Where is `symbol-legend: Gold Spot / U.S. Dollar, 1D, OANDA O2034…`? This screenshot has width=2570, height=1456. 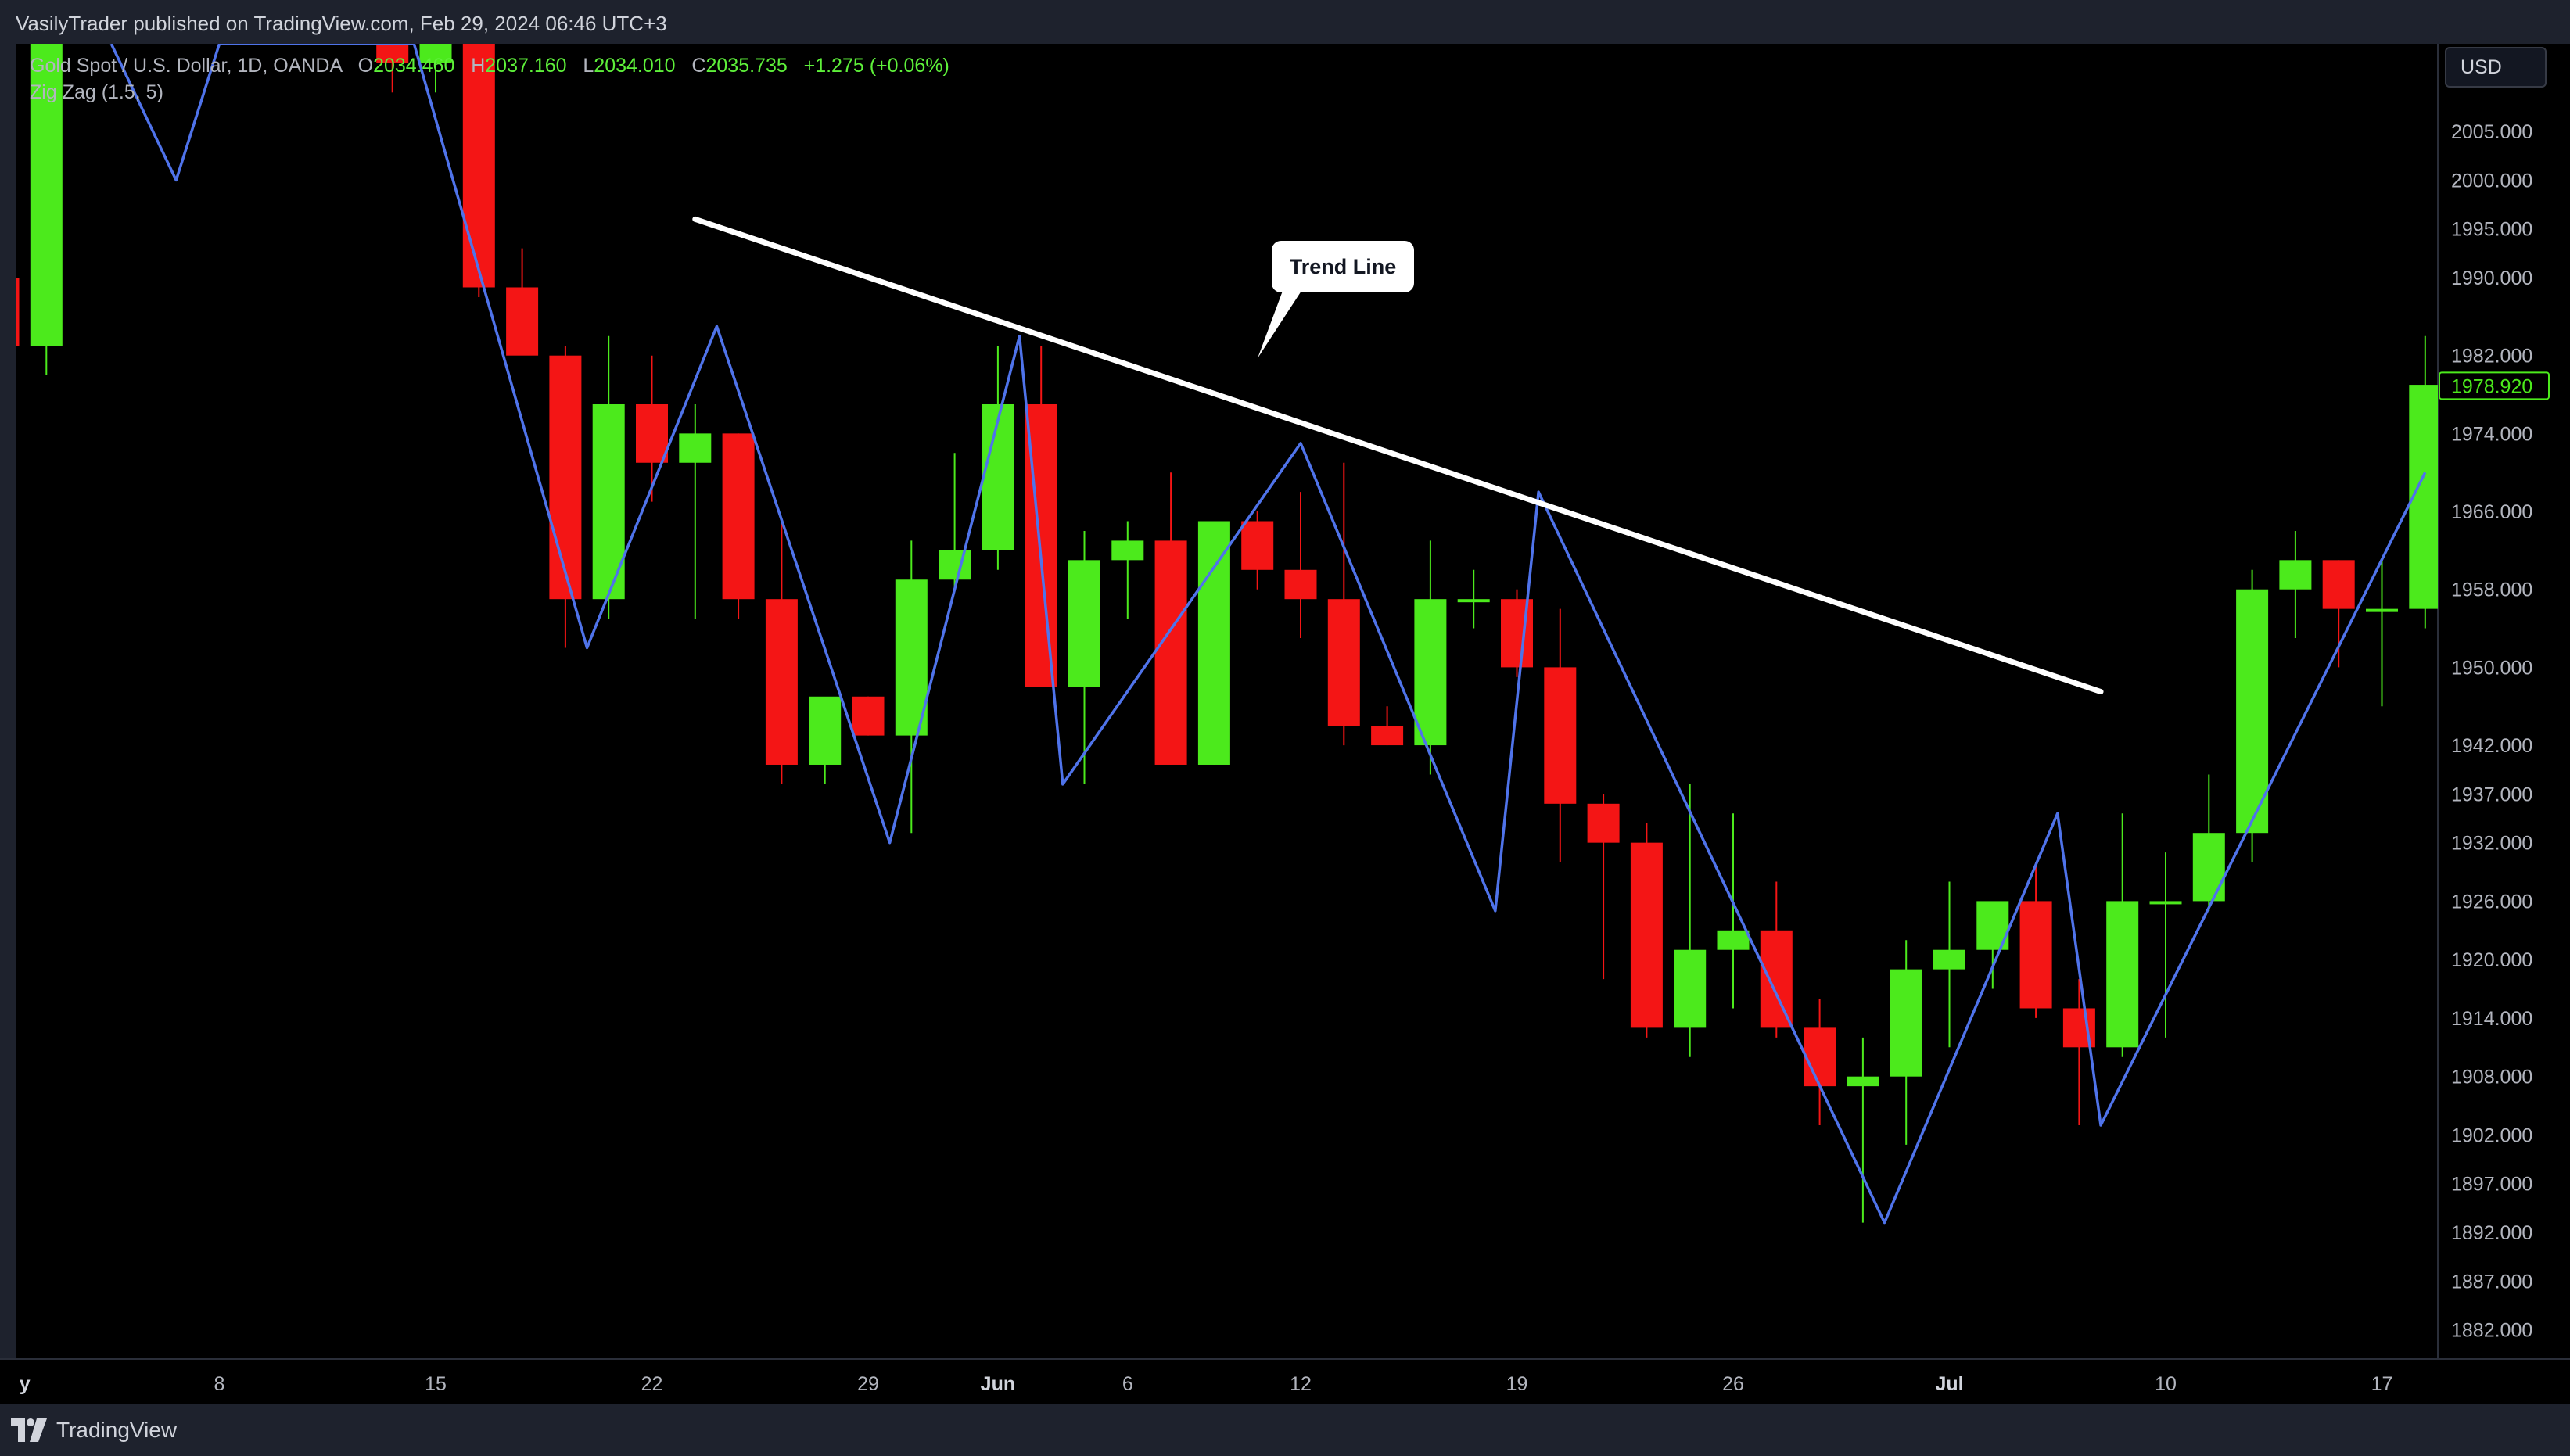 symbol-legend: Gold Spot / U.S. Dollar, 1D, OANDA O2034… is located at coordinates (489, 66).